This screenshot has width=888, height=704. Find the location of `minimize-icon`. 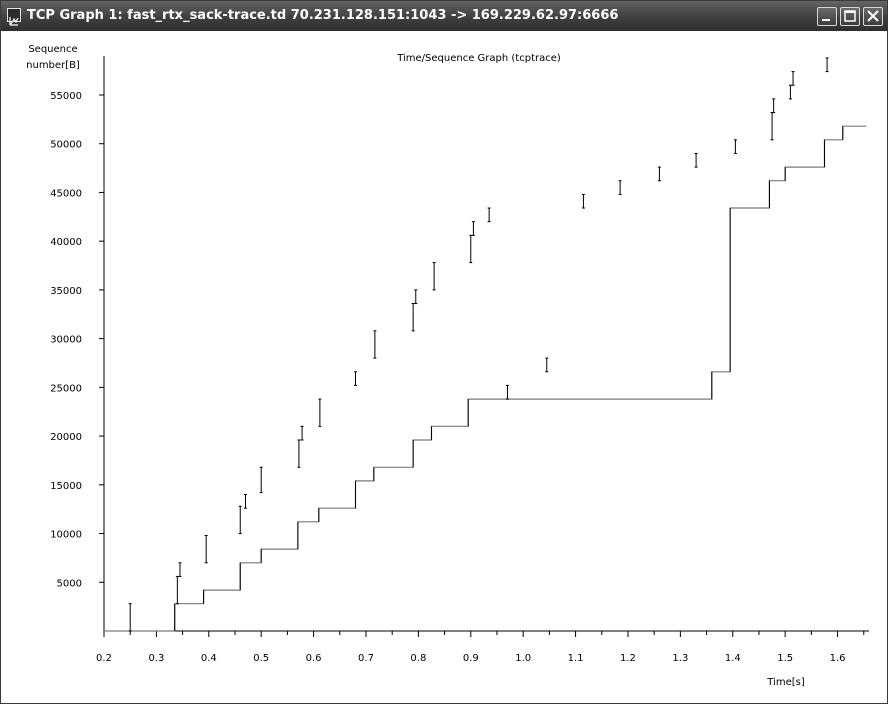

minimize-icon is located at coordinates (826, 20).